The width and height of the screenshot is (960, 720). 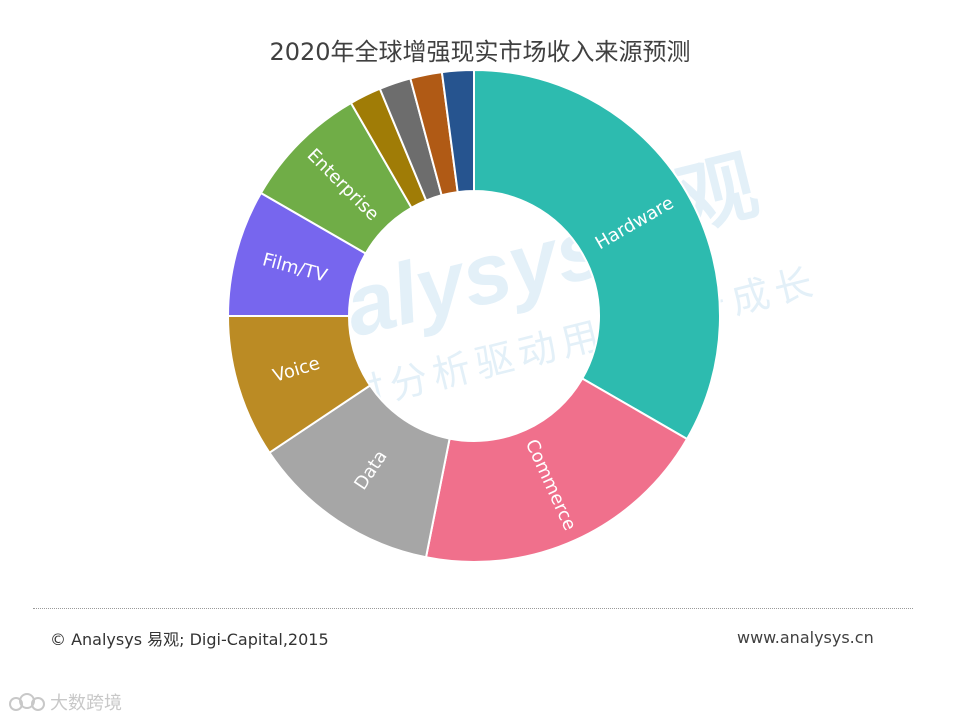 What do you see at coordinates (473, 608) in the screenshot?
I see `footer-divider` at bounding box center [473, 608].